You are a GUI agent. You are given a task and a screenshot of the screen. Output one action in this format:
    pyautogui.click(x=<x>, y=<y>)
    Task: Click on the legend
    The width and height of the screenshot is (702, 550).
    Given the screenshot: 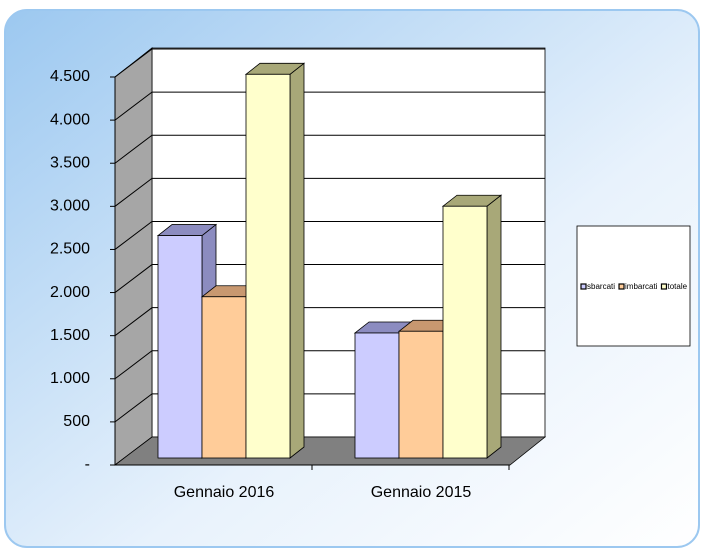 What is the action you would take?
    pyautogui.click(x=633, y=286)
    